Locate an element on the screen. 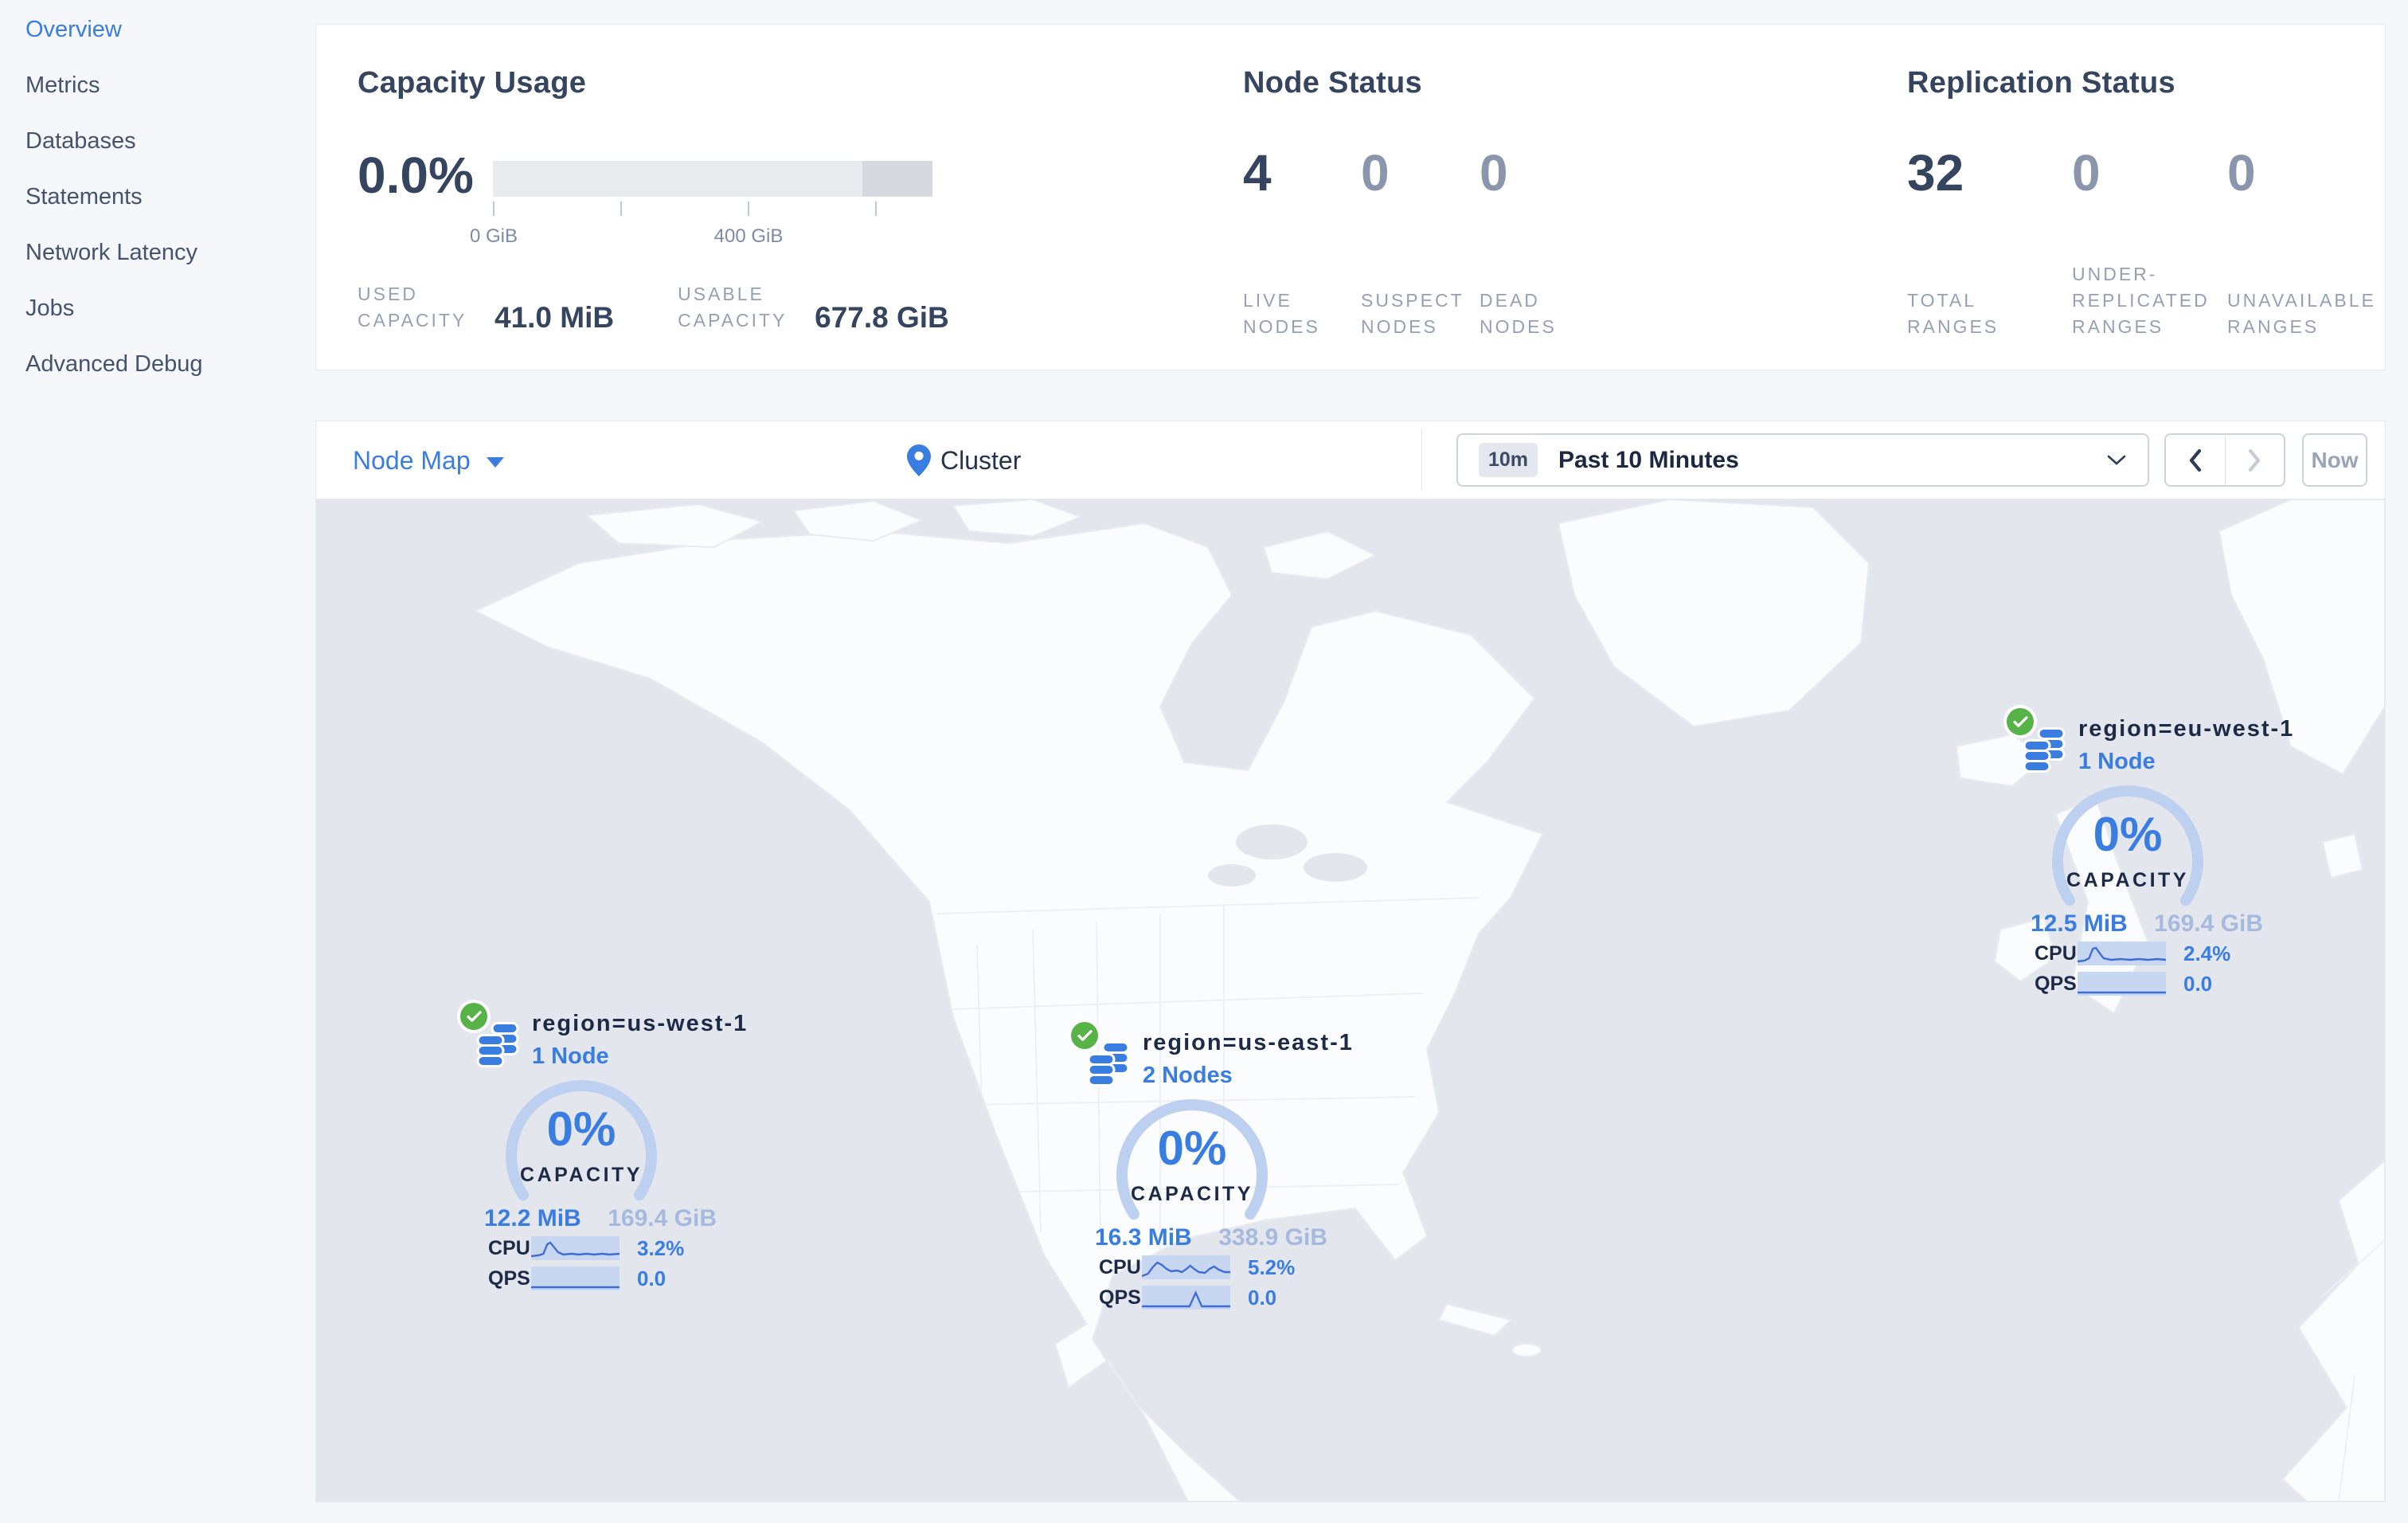 The image size is (2408, 1523). cpu-value: 3.2% is located at coordinates (661, 1247).